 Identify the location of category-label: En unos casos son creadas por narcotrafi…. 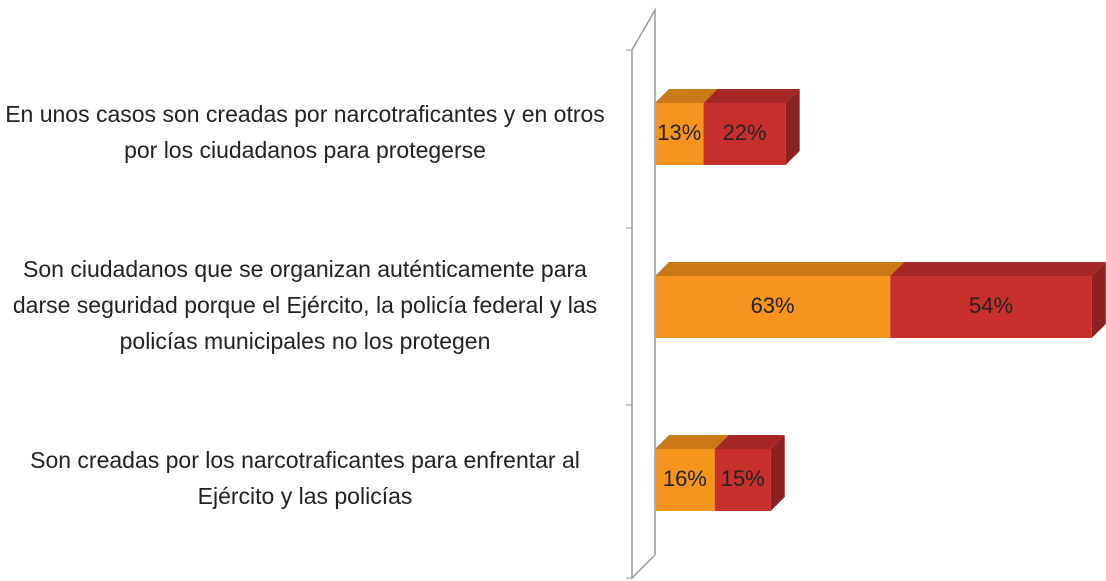
(305, 132).